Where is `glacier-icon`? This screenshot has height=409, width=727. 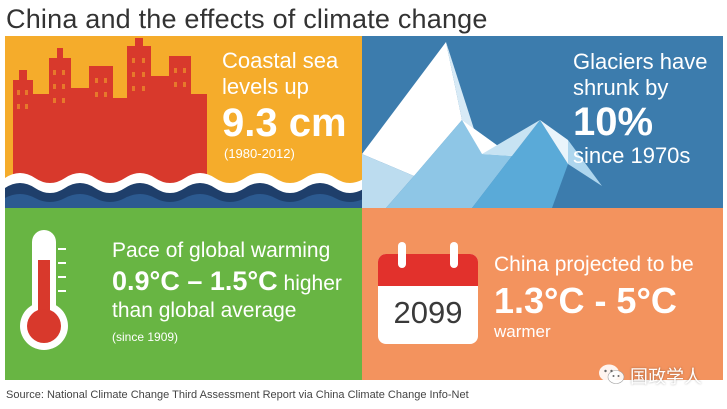
glacier-icon is located at coordinates (482, 125).